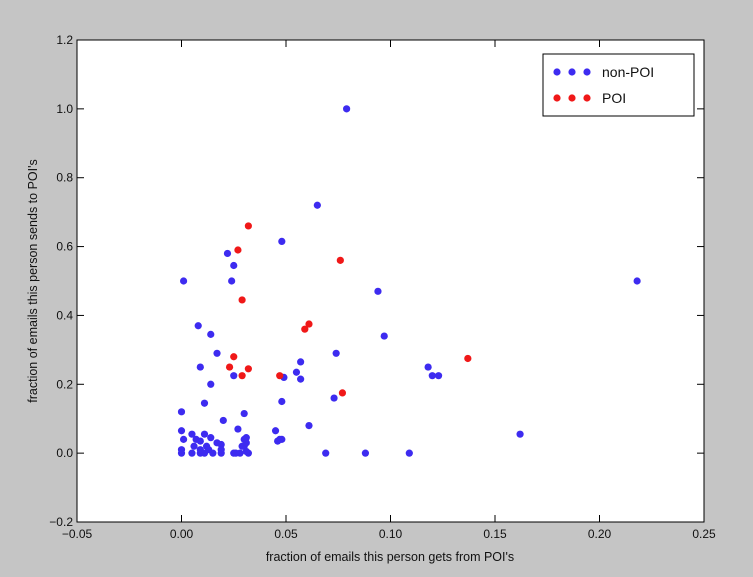 The width and height of the screenshot is (753, 577). I want to click on x-tick-label: 0.20, so click(600, 534).